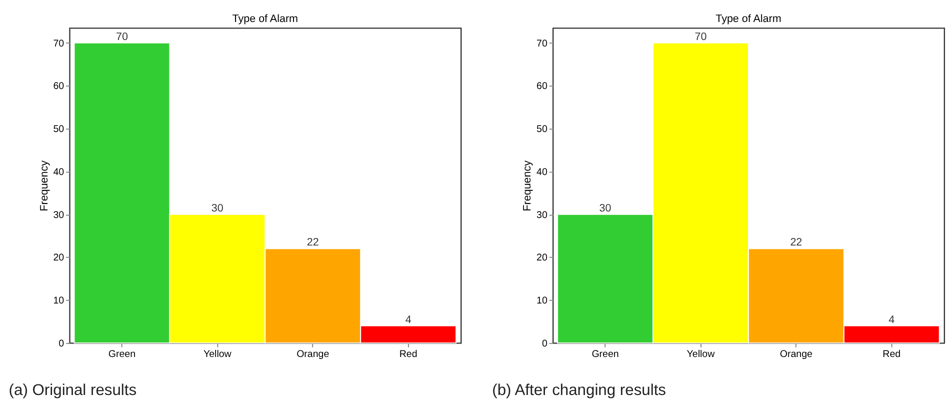 The height and width of the screenshot is (409, 950). What do you see at coordinates (579, 390) in the screenshot?
I see `text: (b) After changing results` at bounding box center [579, 390].